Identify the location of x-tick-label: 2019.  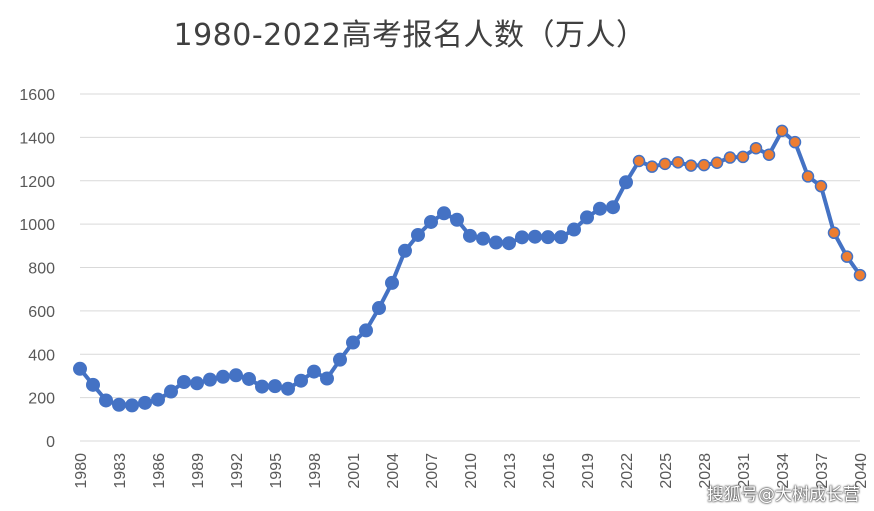
(588, 471).